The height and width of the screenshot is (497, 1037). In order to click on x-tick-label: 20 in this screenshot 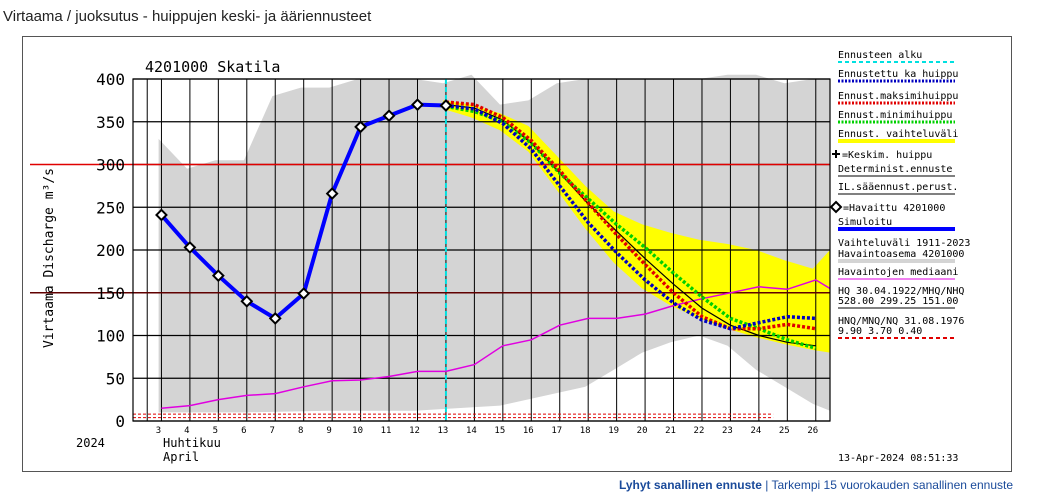, I will do `click(642, 431)`.